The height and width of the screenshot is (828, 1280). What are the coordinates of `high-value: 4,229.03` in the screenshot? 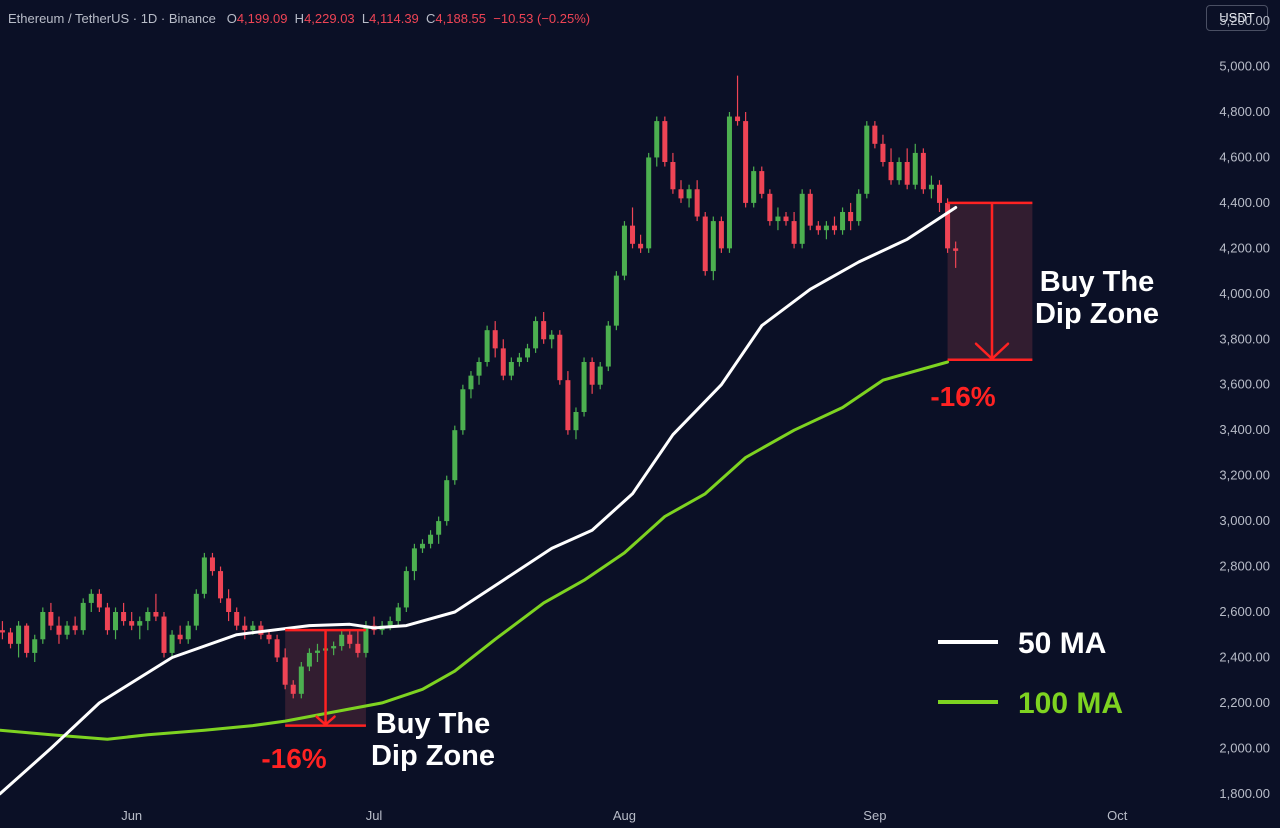 It's located at (329, 18).